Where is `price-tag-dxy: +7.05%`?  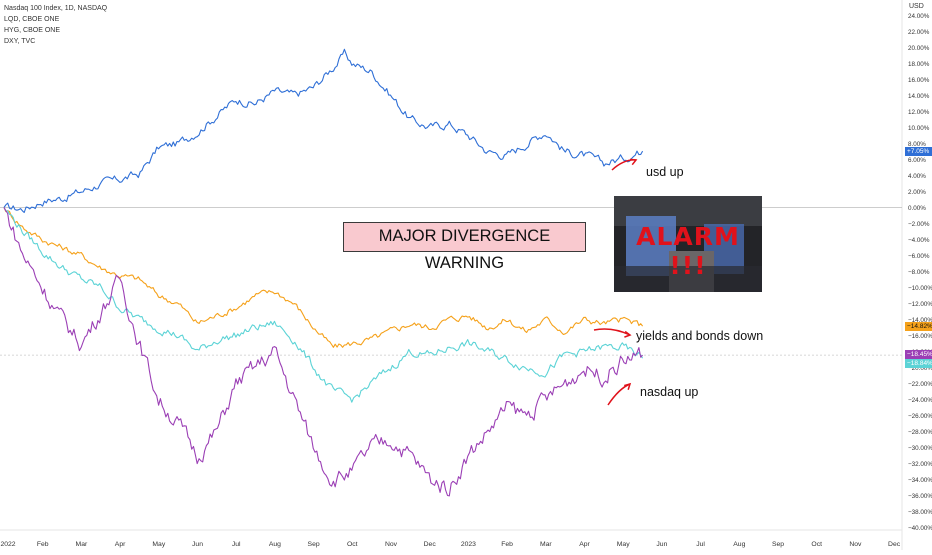 price-tag-dxy: +7.05% is located at coordinates (918, 151).